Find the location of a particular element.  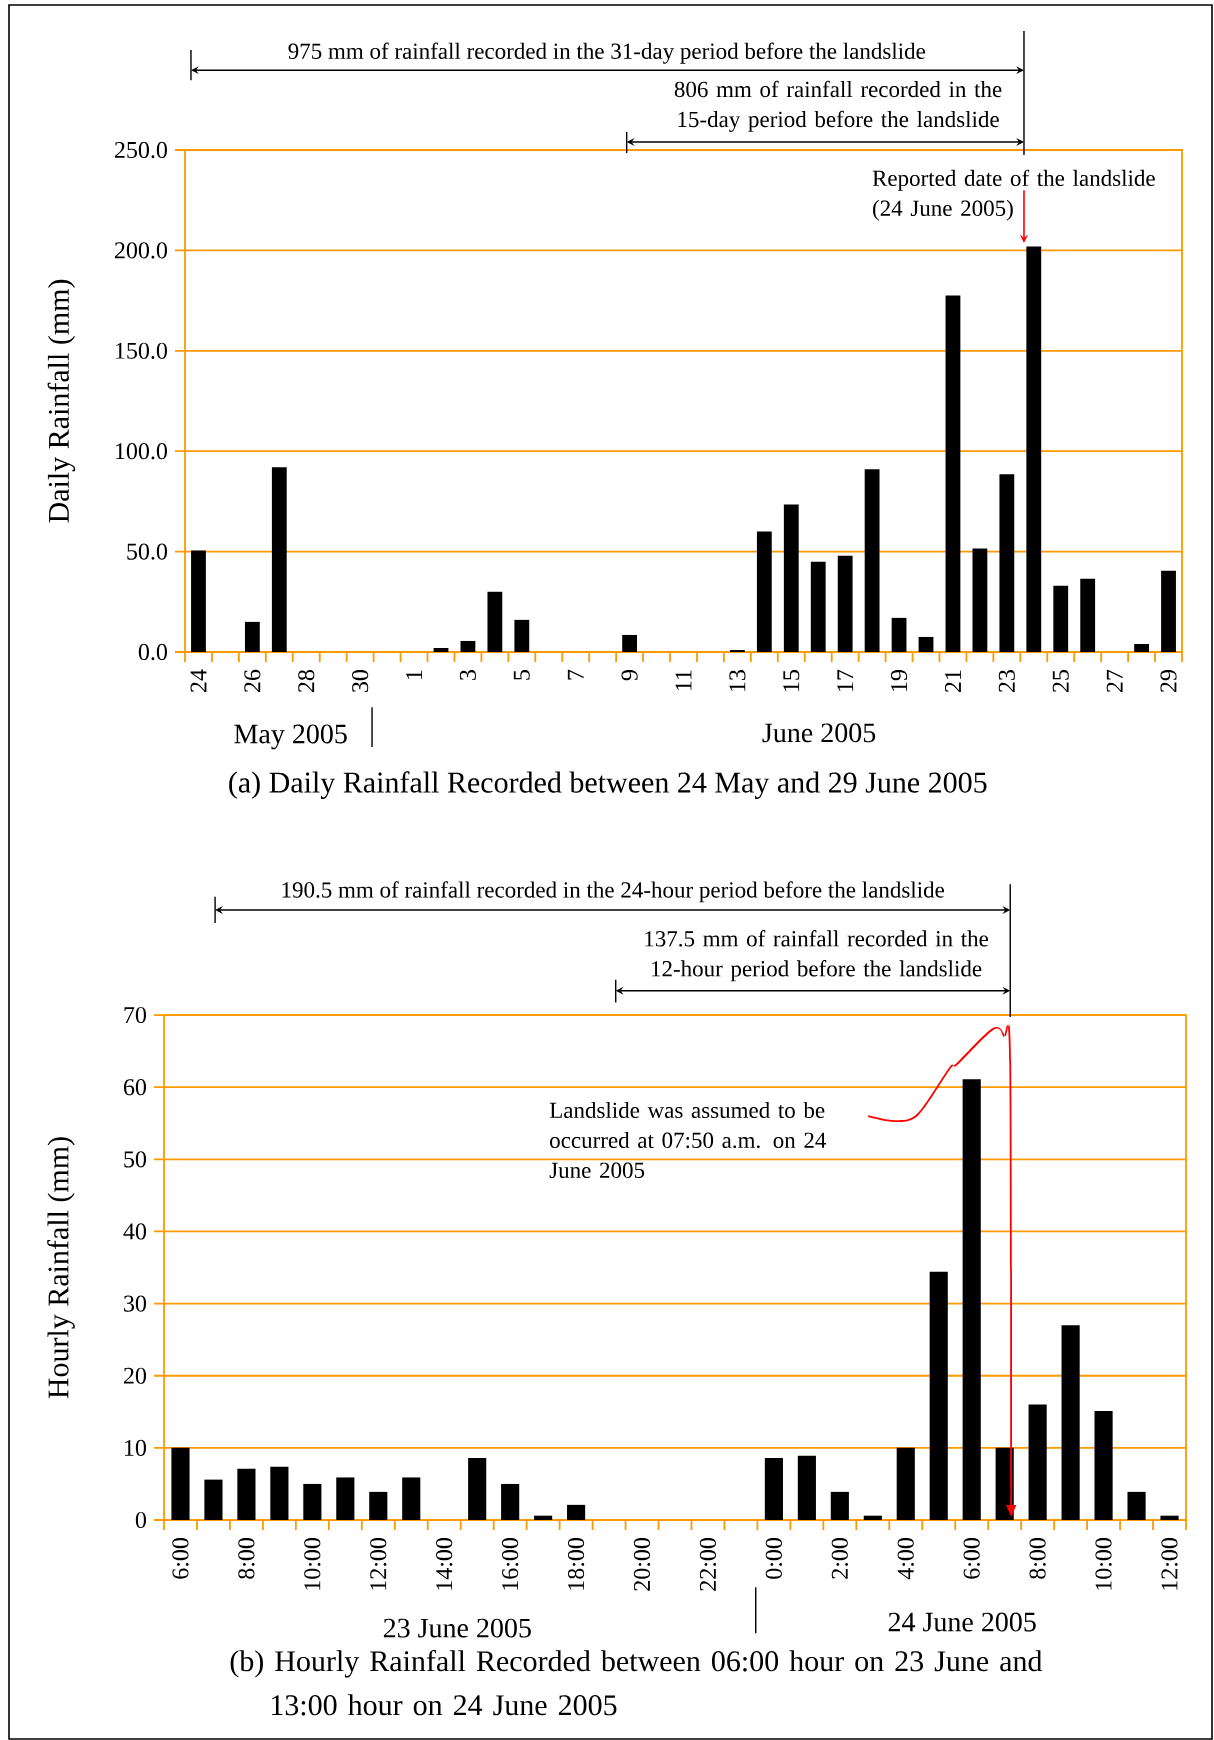

x-tick-label: 20:00 is located at coordinates (642, 1564).